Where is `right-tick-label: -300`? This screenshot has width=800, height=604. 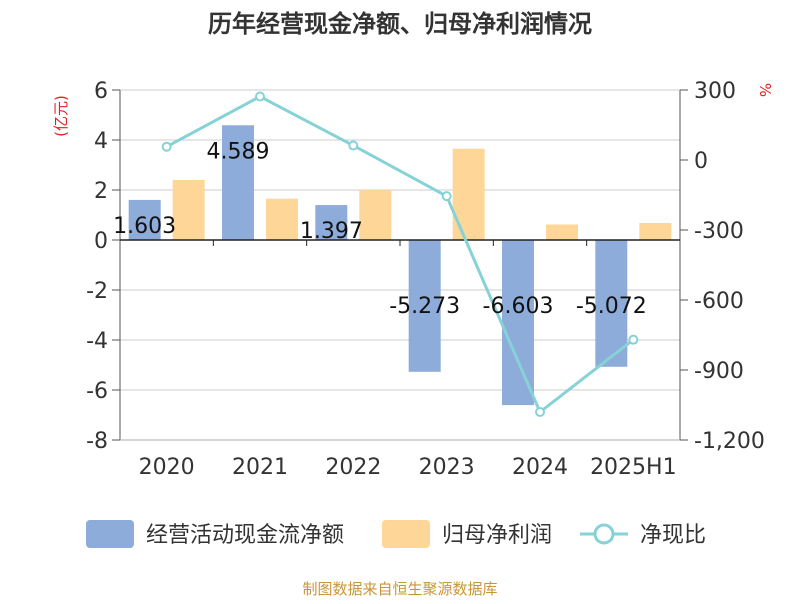
right-tick-label: -300 is located at coordinates (719, 231).